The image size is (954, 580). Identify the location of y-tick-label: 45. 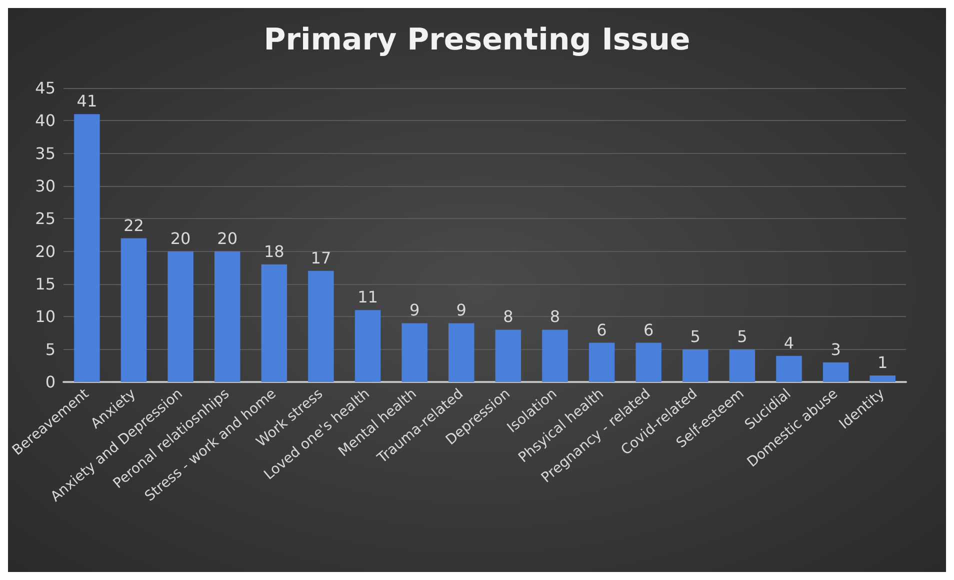
(45, 88).